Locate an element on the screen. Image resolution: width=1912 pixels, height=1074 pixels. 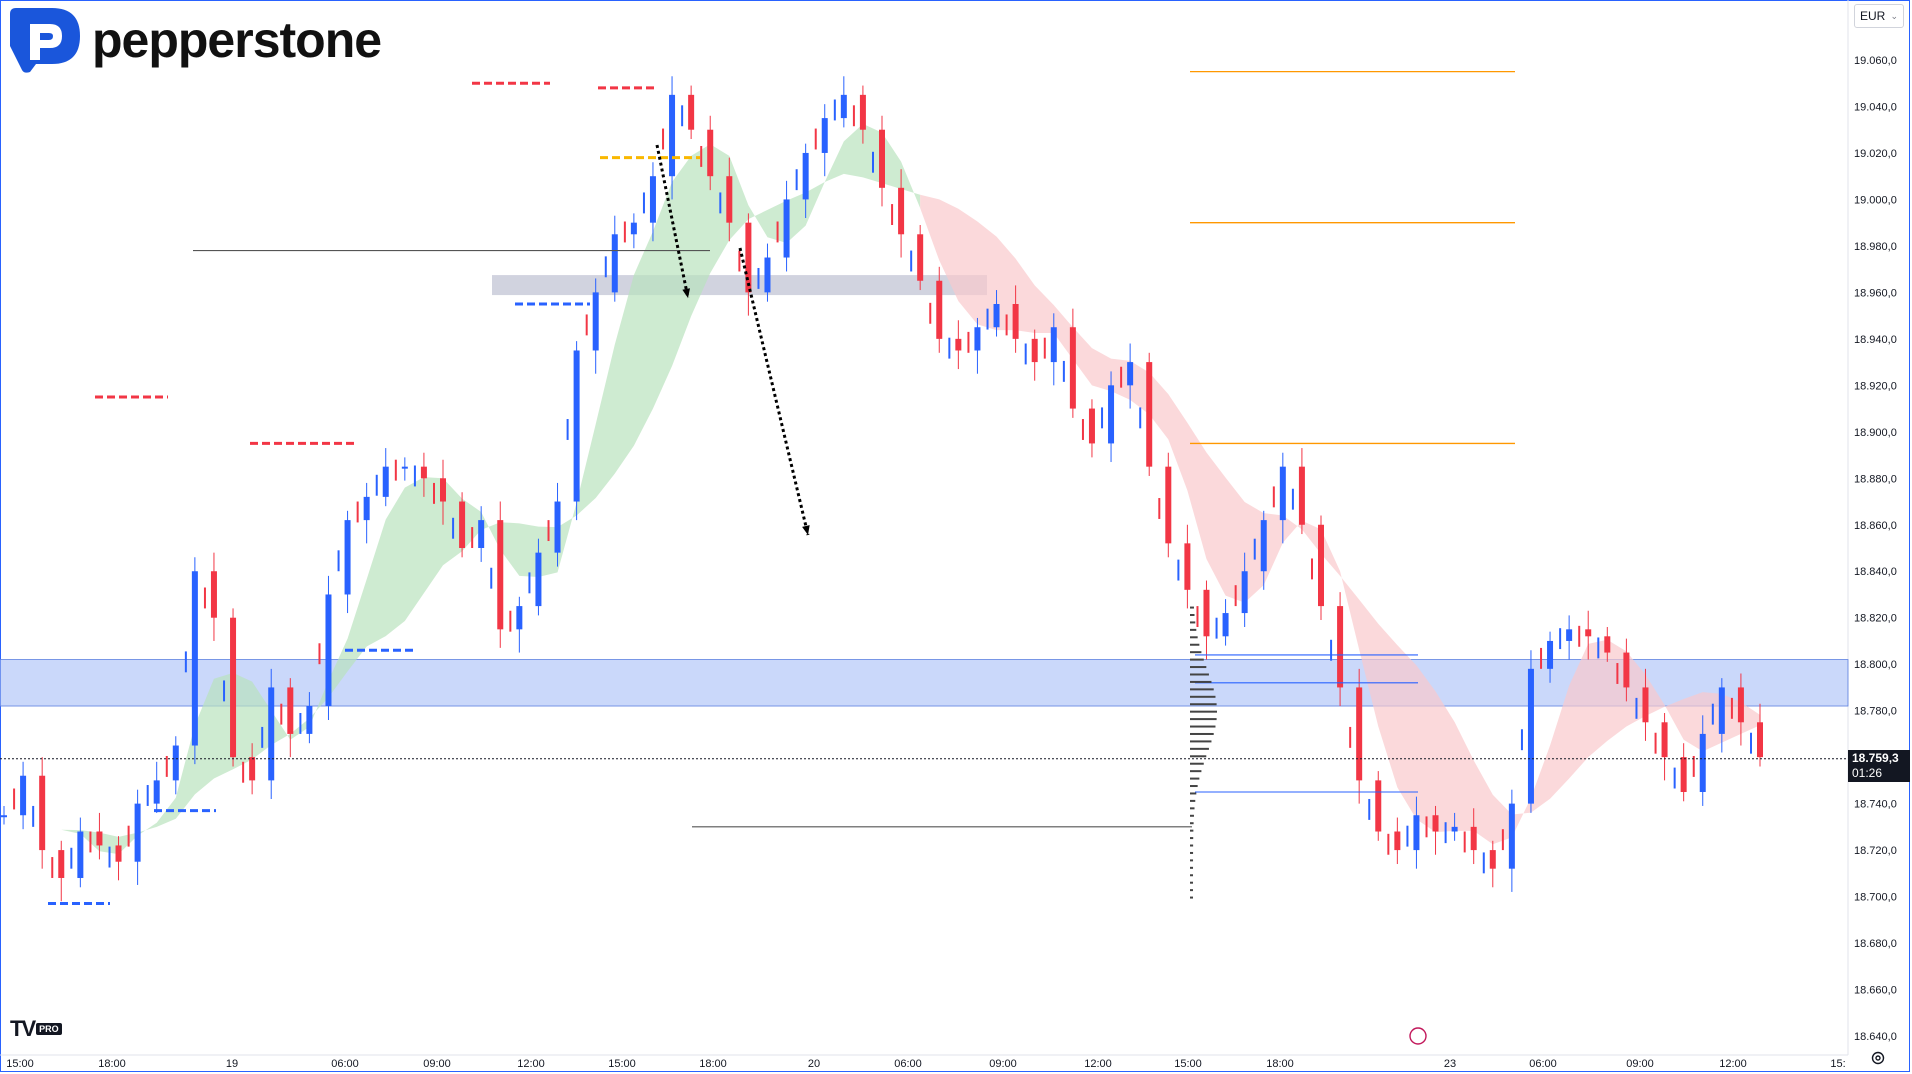
last-price-tag: 18.759,3 01:26 is located at coordinates (1879, 766).